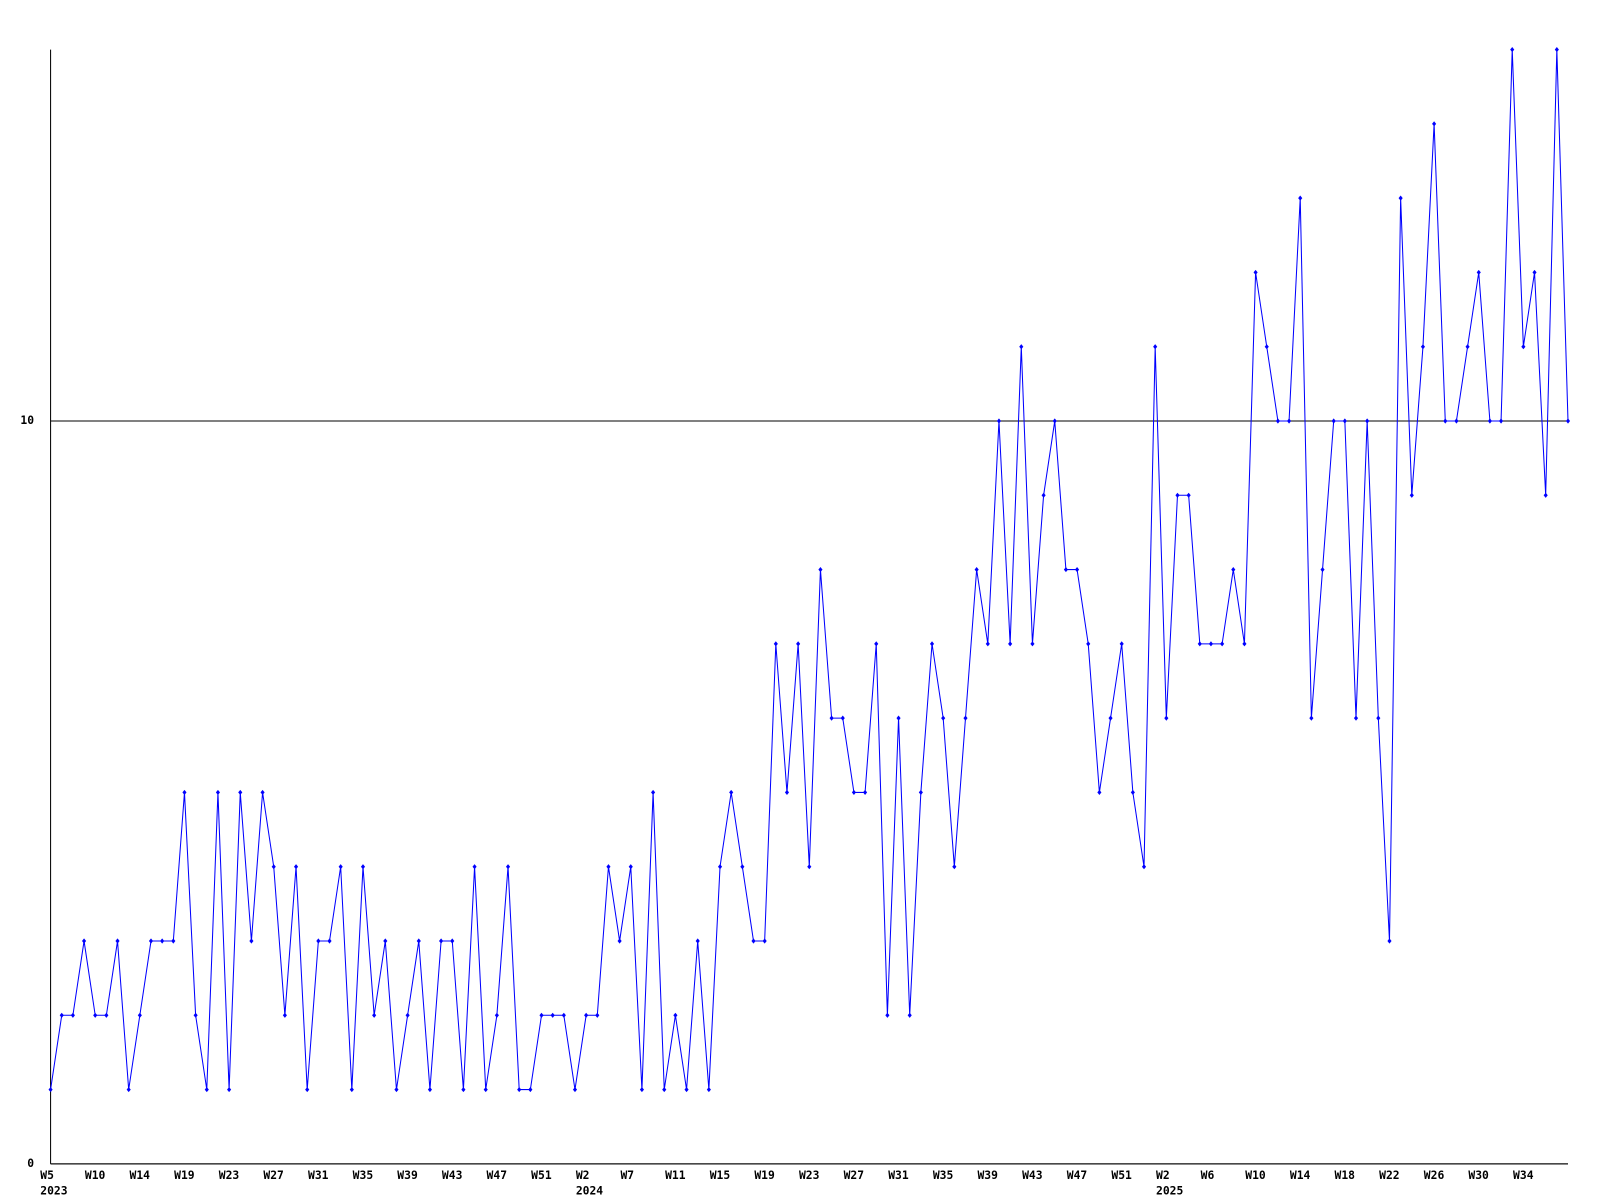 This screenshot has width=1600, height=1200. Describe the element at coordinates (1345, 1175) in the screenshot. I see `x-tick-label: W18` at that location.